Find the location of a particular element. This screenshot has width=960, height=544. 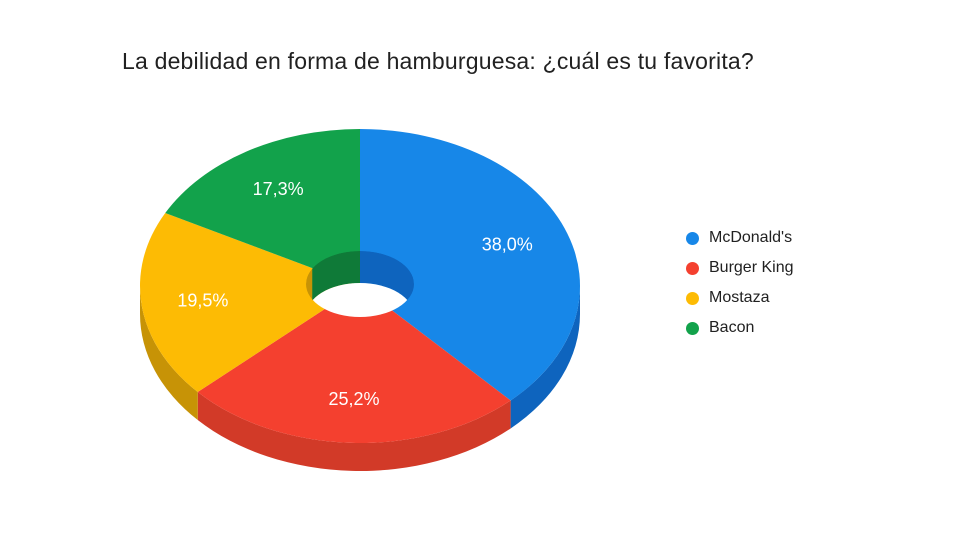

legend-item-mostaza: Mostaza is located at coordinates (740, 298).